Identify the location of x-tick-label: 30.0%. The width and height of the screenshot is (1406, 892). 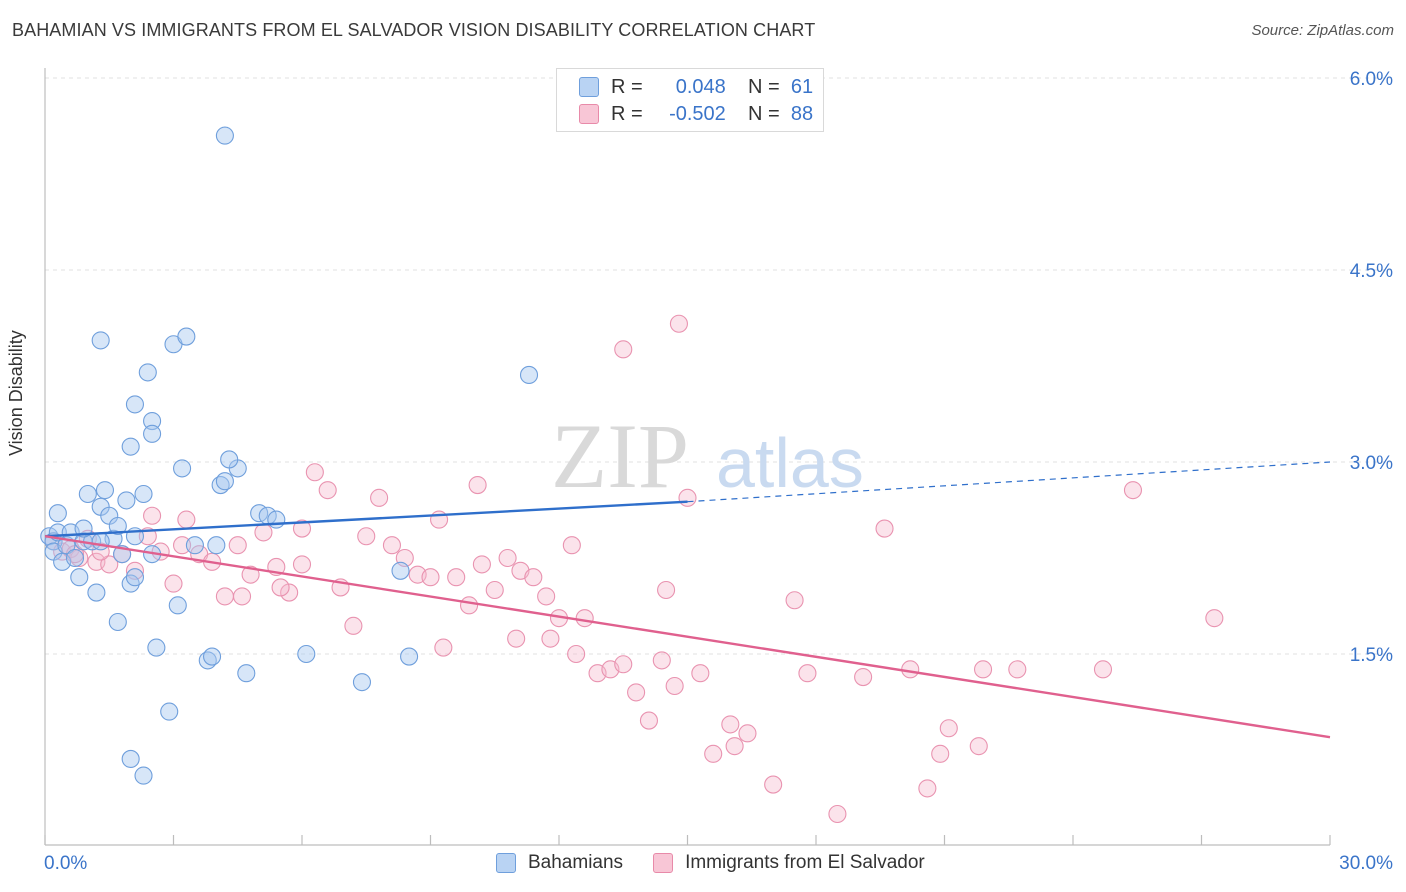
(1366, 863).